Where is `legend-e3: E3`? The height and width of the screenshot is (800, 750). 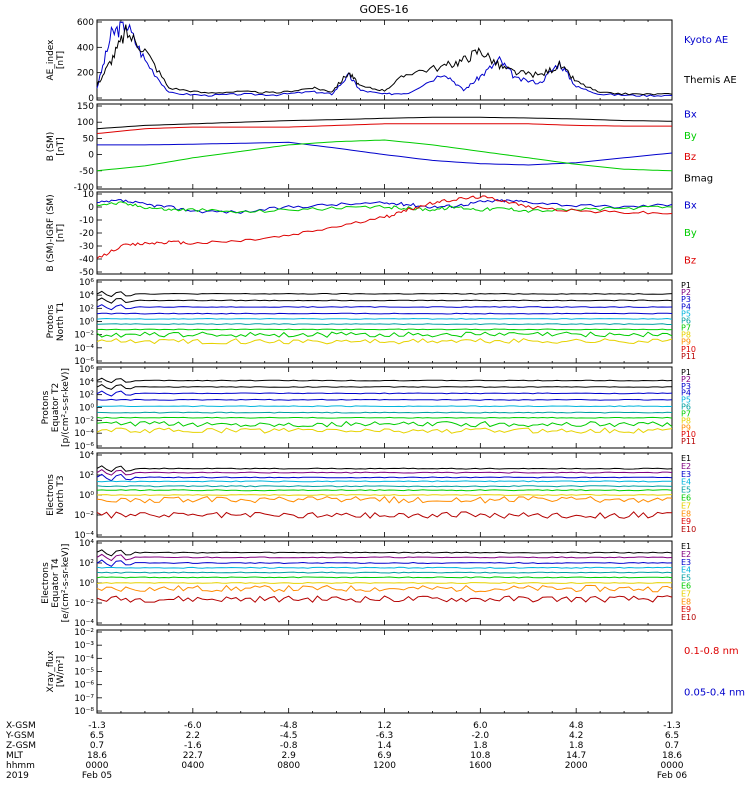 legend-e3: E3 is located at coordinates (686, 474).